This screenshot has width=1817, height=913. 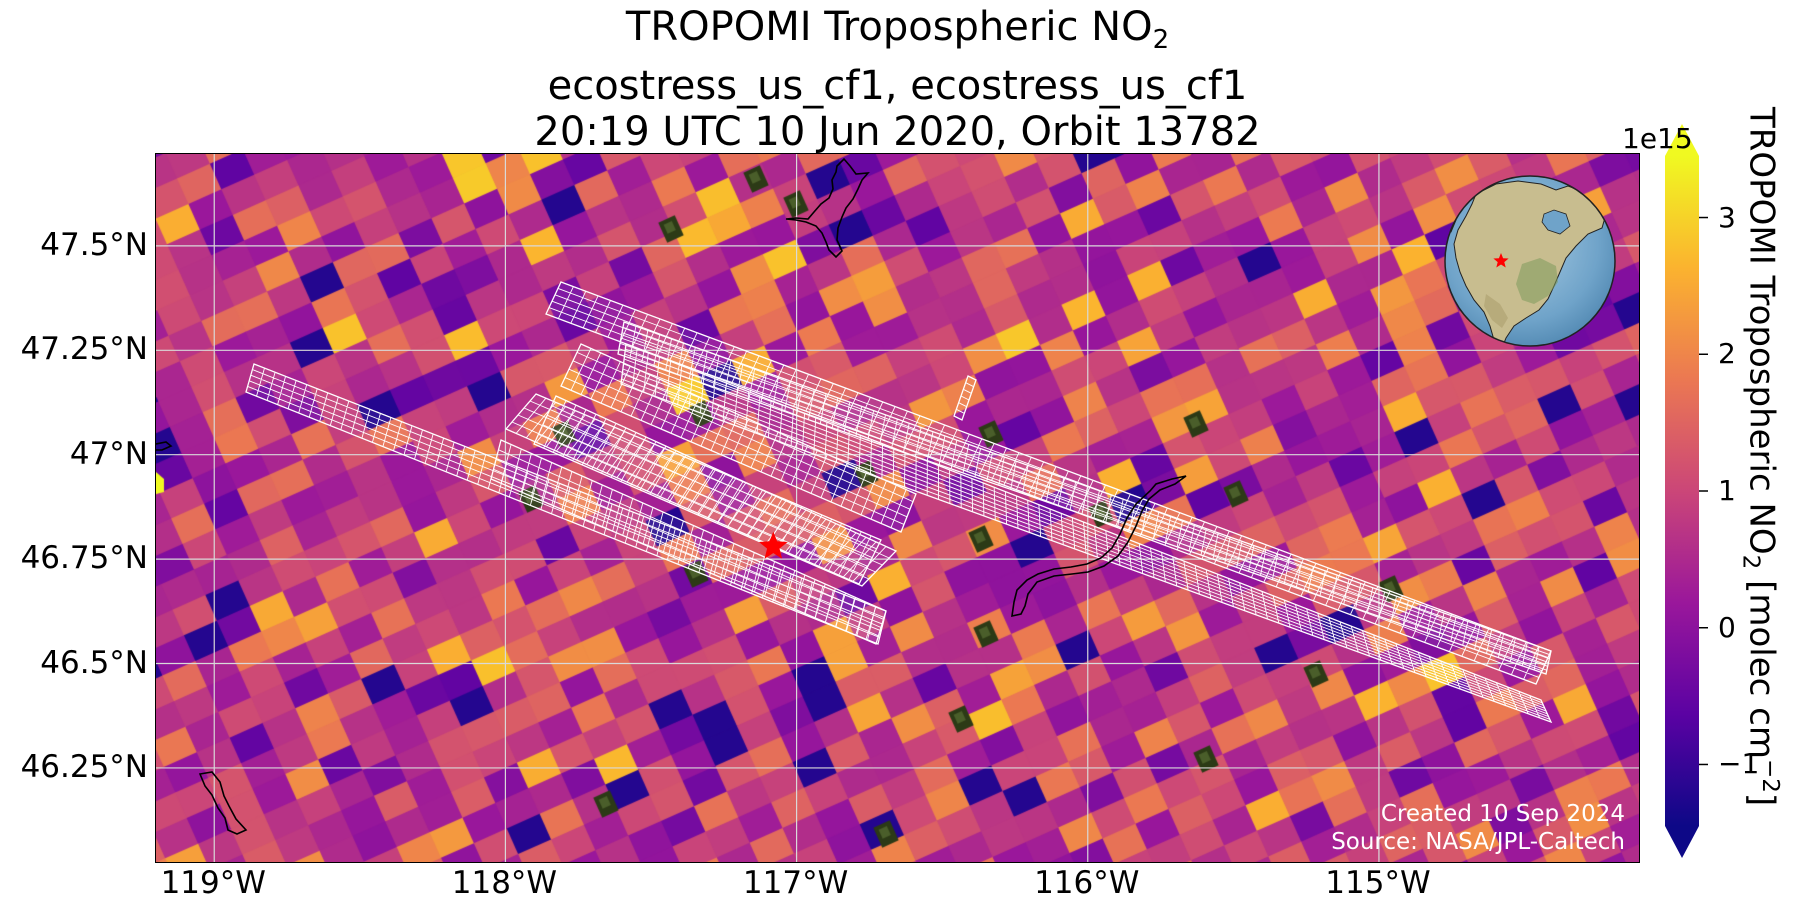 I want to click on footprint-mid-d, so click(x=688, y=542).